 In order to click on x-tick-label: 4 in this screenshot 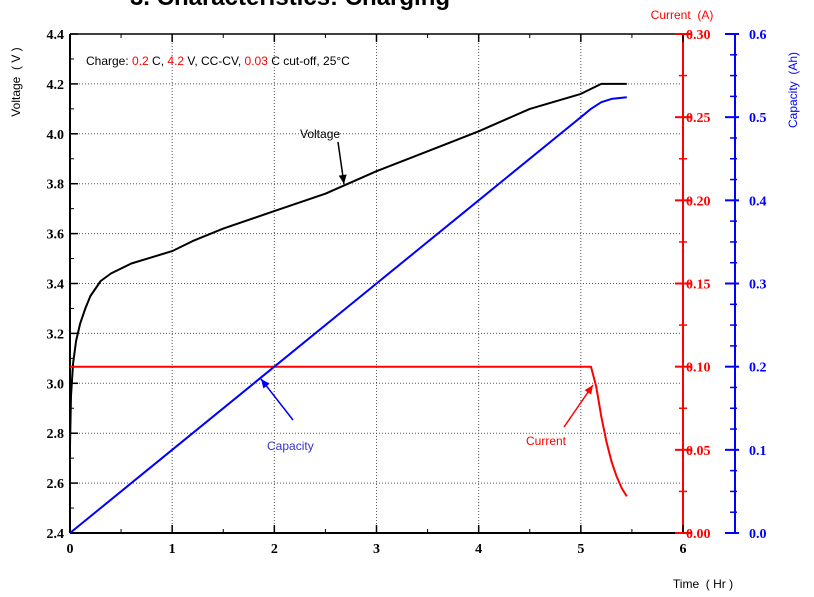, I will do `click(478, 549)`.